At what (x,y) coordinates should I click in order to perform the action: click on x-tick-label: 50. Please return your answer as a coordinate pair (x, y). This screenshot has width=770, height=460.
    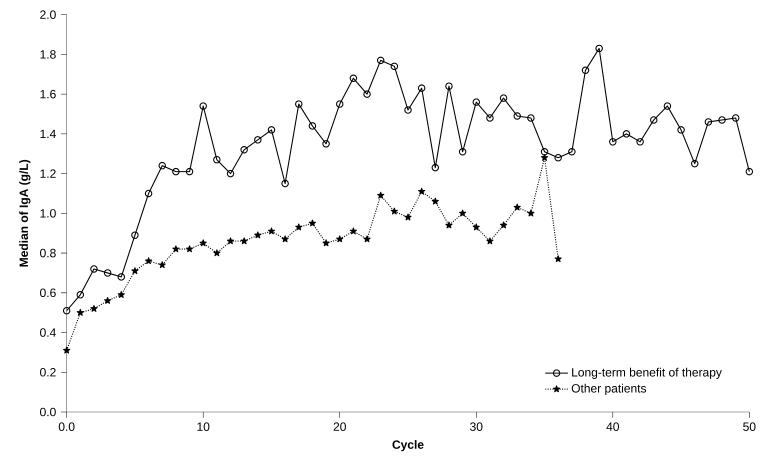
    Looking at the image, I should click on (749, 426).